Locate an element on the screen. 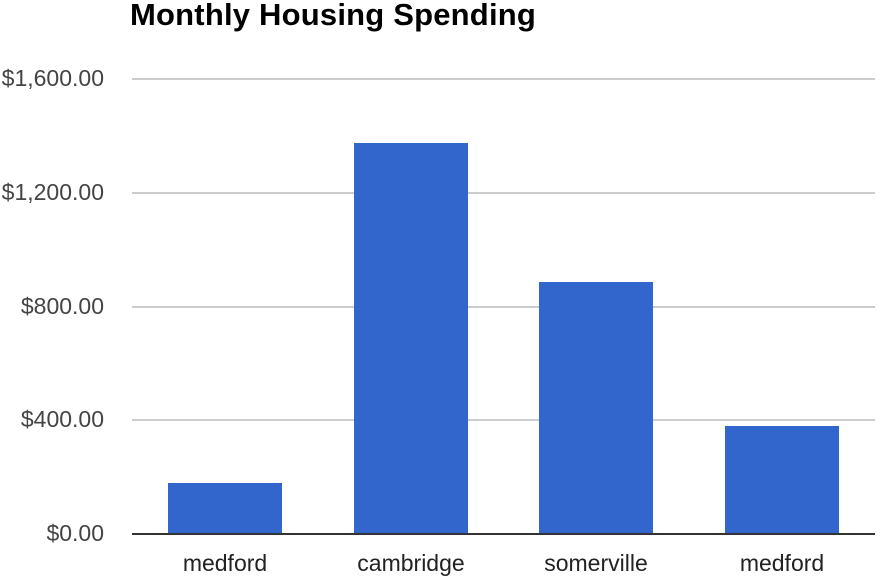  x-category-label: somerville is located at coordinates (596, 563).